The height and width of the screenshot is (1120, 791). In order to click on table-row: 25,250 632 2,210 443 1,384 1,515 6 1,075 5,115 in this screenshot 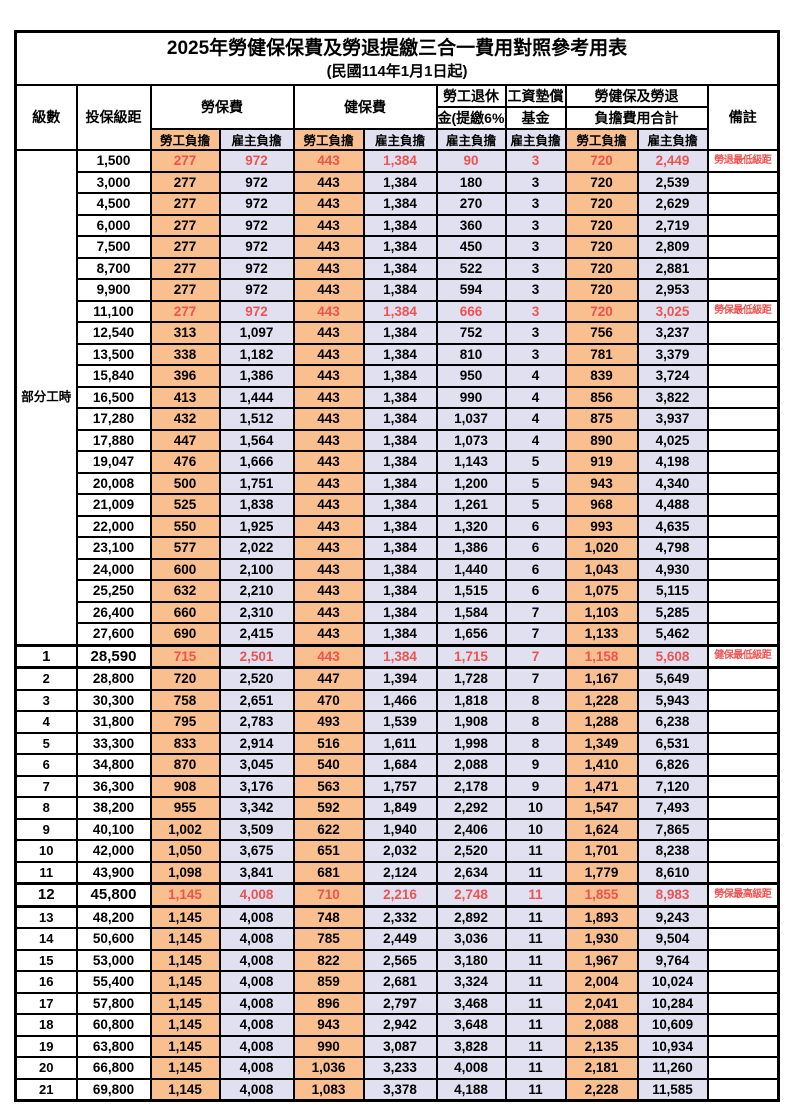, I will do `click(398, 591)`.